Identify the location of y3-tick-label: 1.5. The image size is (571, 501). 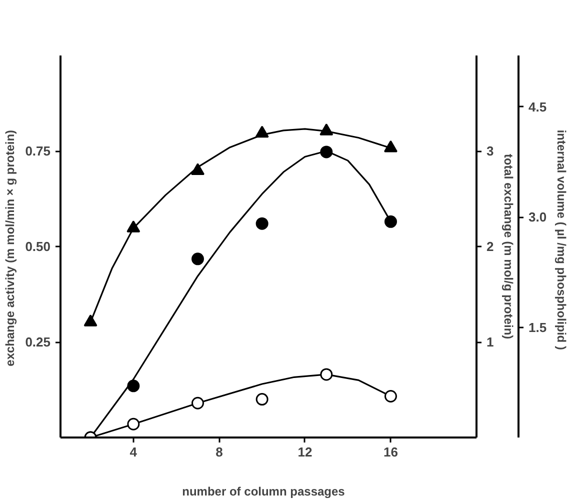
(537, 327).